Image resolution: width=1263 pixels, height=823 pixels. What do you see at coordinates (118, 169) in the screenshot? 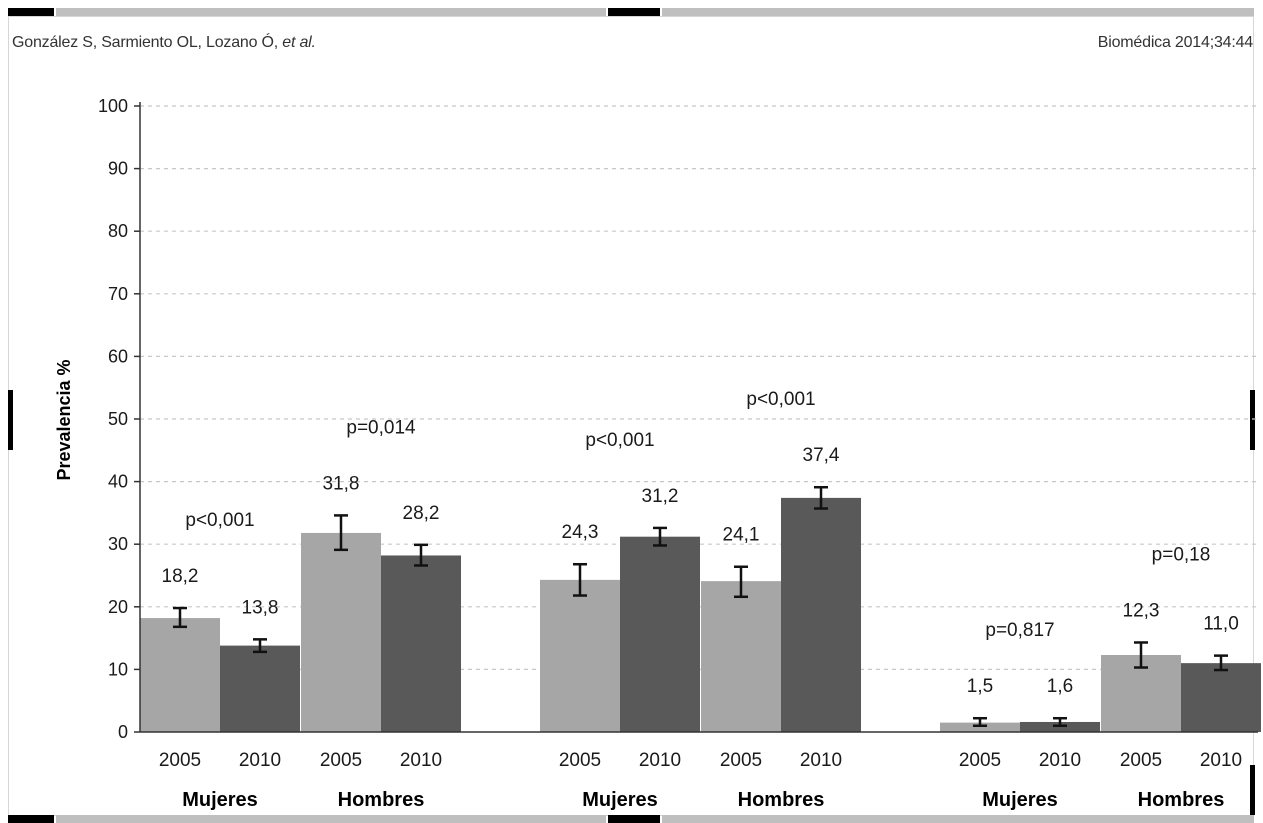
I see `y-tick-label: 90` at bounding box center [118, 169].